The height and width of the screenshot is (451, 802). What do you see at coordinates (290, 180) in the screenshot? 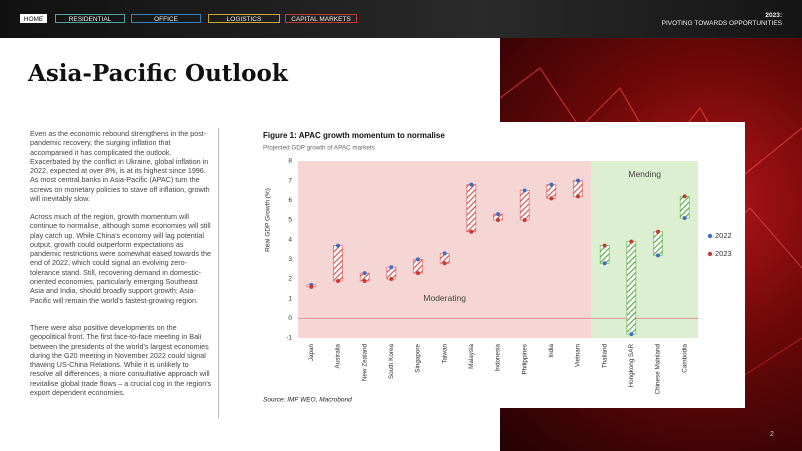
I see `y-tick-label: 7` at bounding box center [290, 180].